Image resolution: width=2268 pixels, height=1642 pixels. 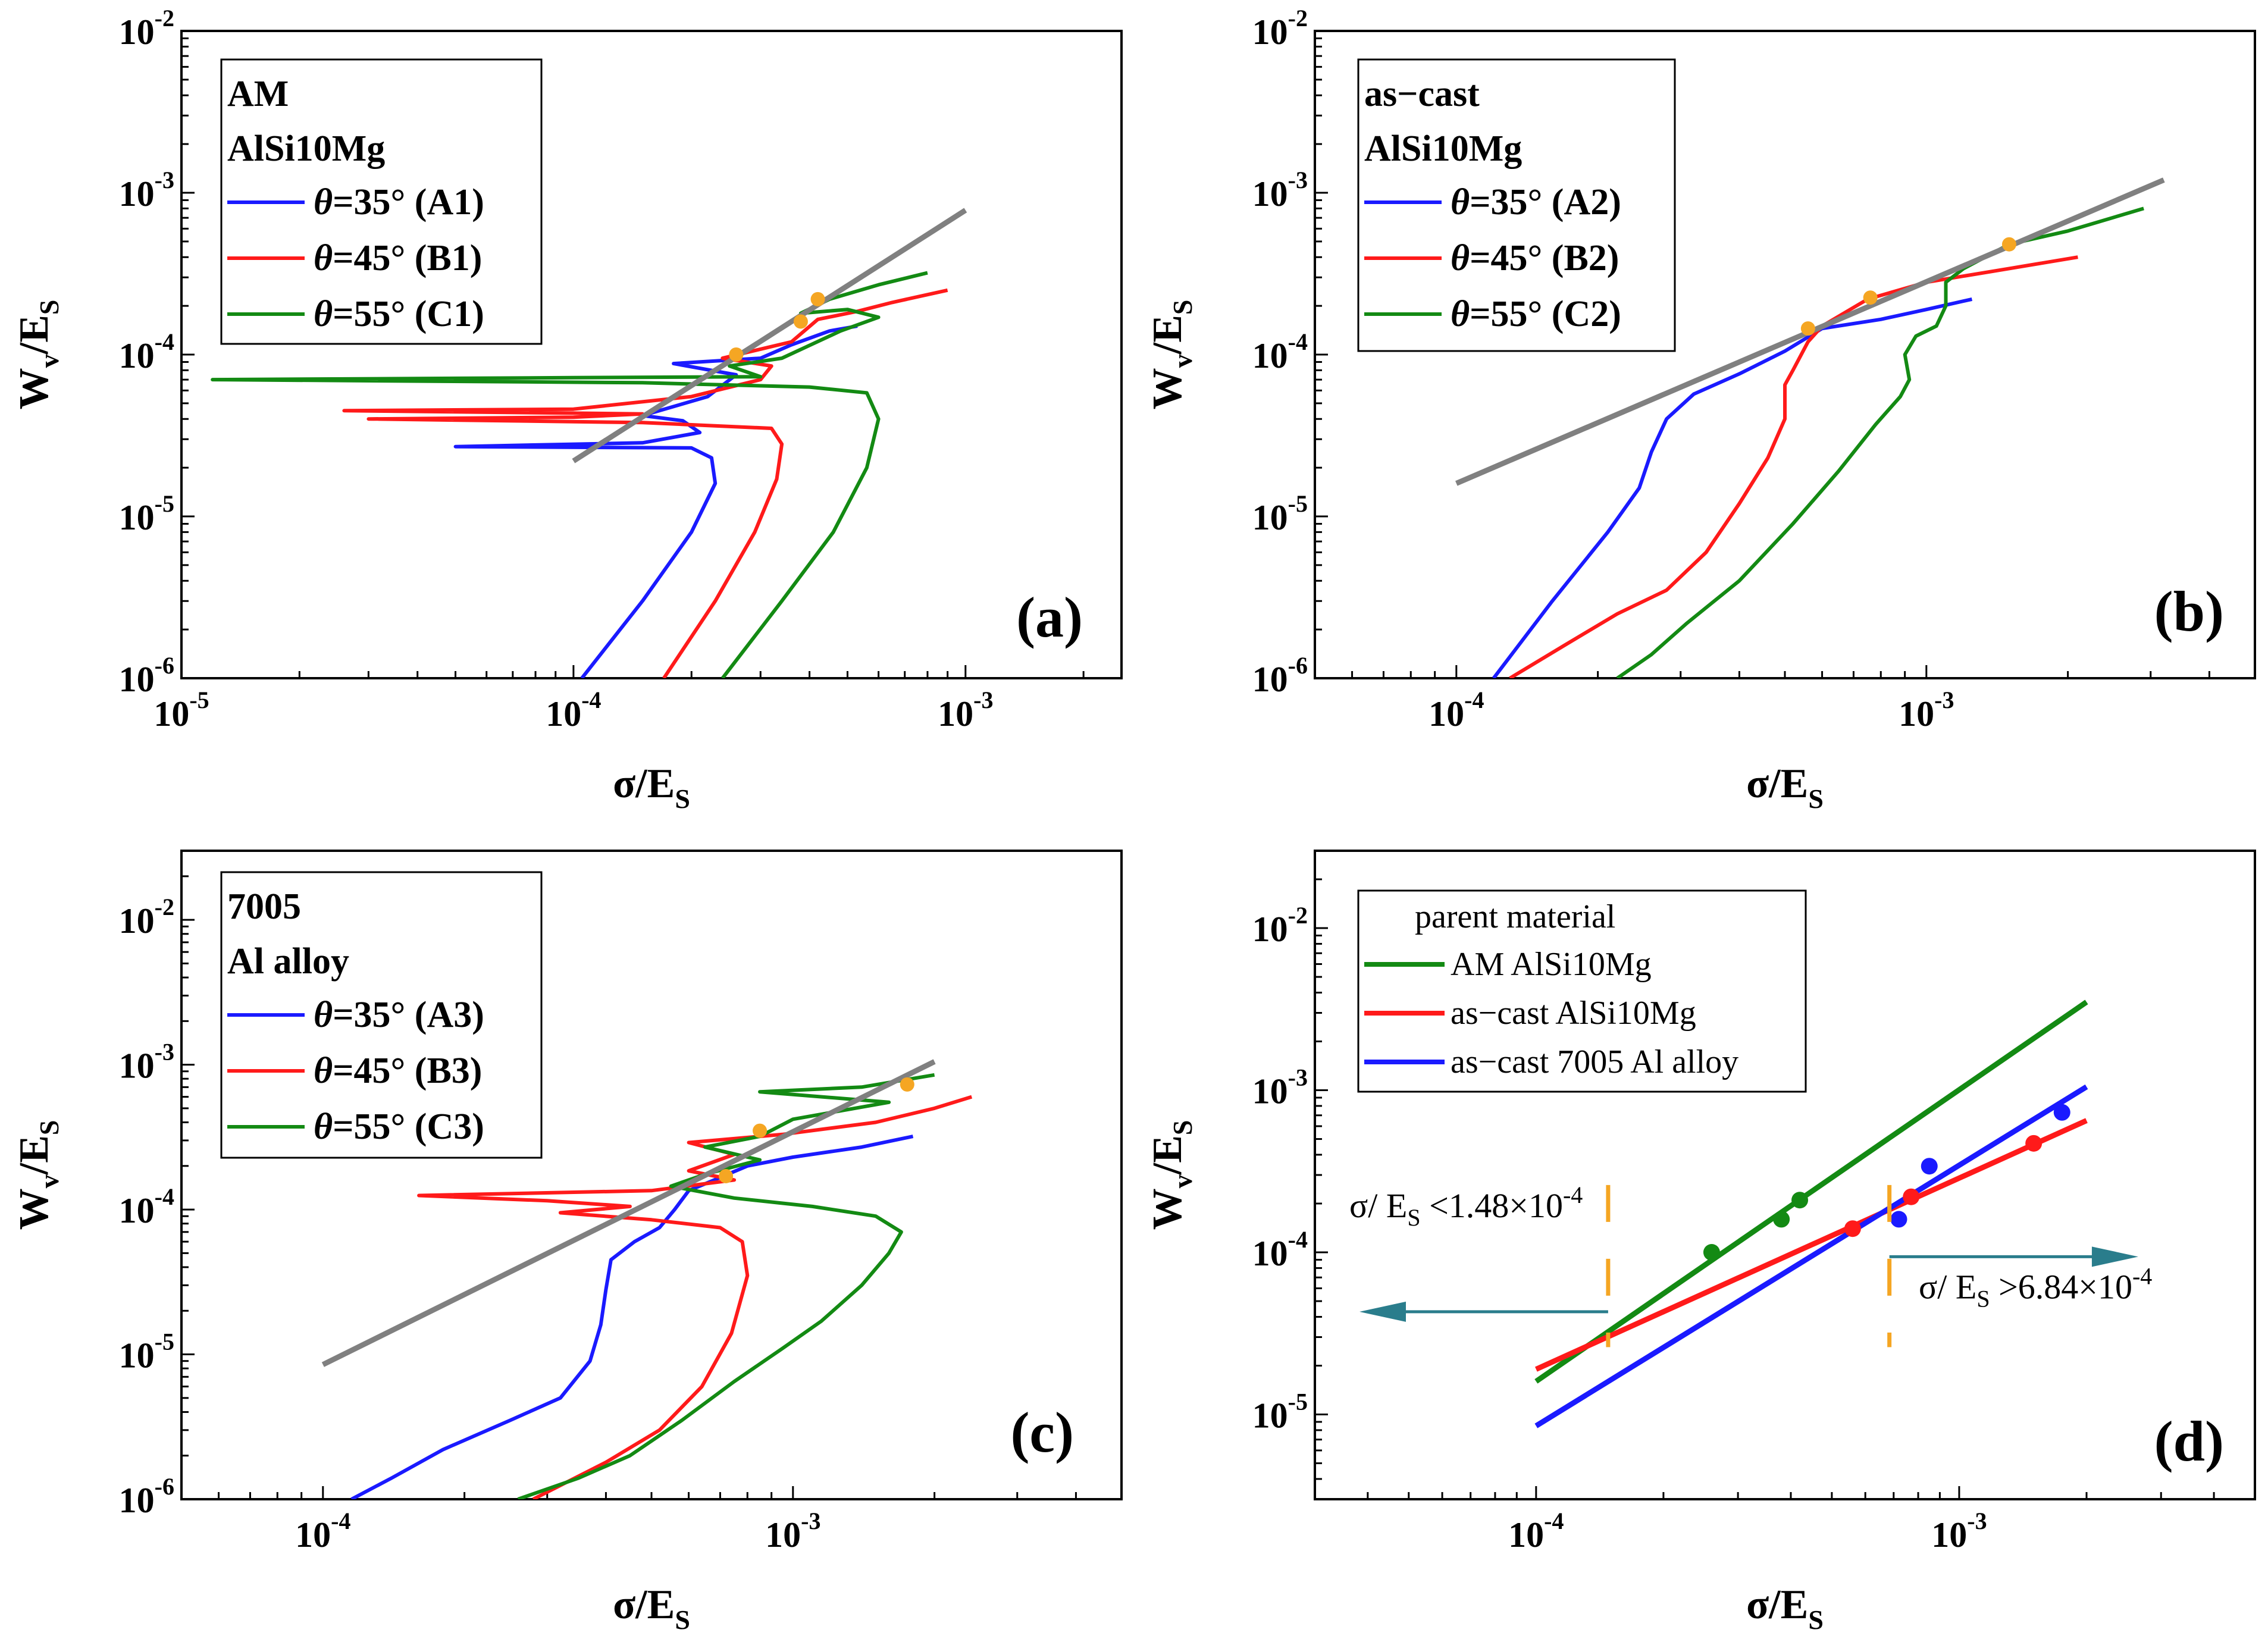 What do you see at coordinates (182, 710) in the screenshot?
I see `x-tick-label: 10⁻⁵` at bounding box center [182, 710].